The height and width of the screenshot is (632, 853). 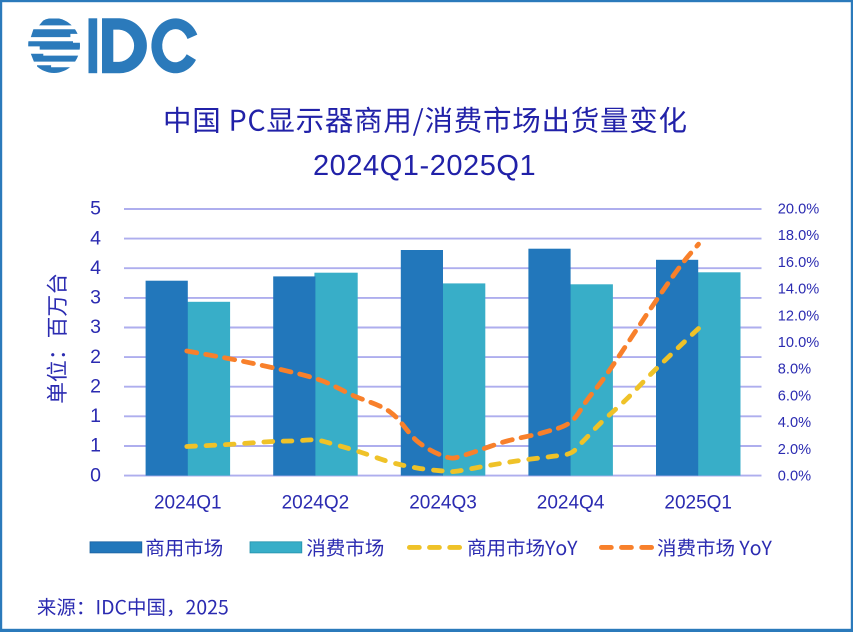 What do you see at coordinates (798, 236) in the screenshot?
I see `svg-text: 18.0%` at bounding box center [798, 236].